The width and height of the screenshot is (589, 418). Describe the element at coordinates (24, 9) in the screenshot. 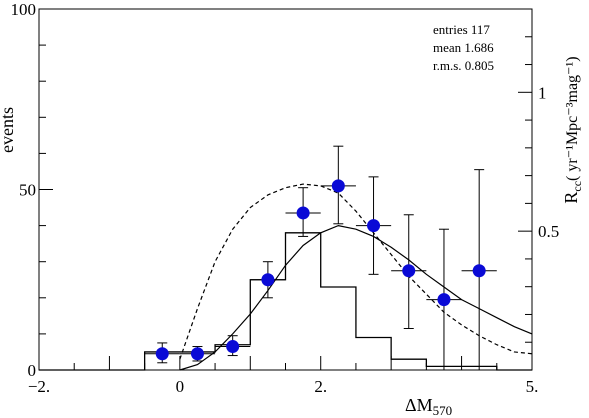

I see `left-tick-label: 100` at that location.